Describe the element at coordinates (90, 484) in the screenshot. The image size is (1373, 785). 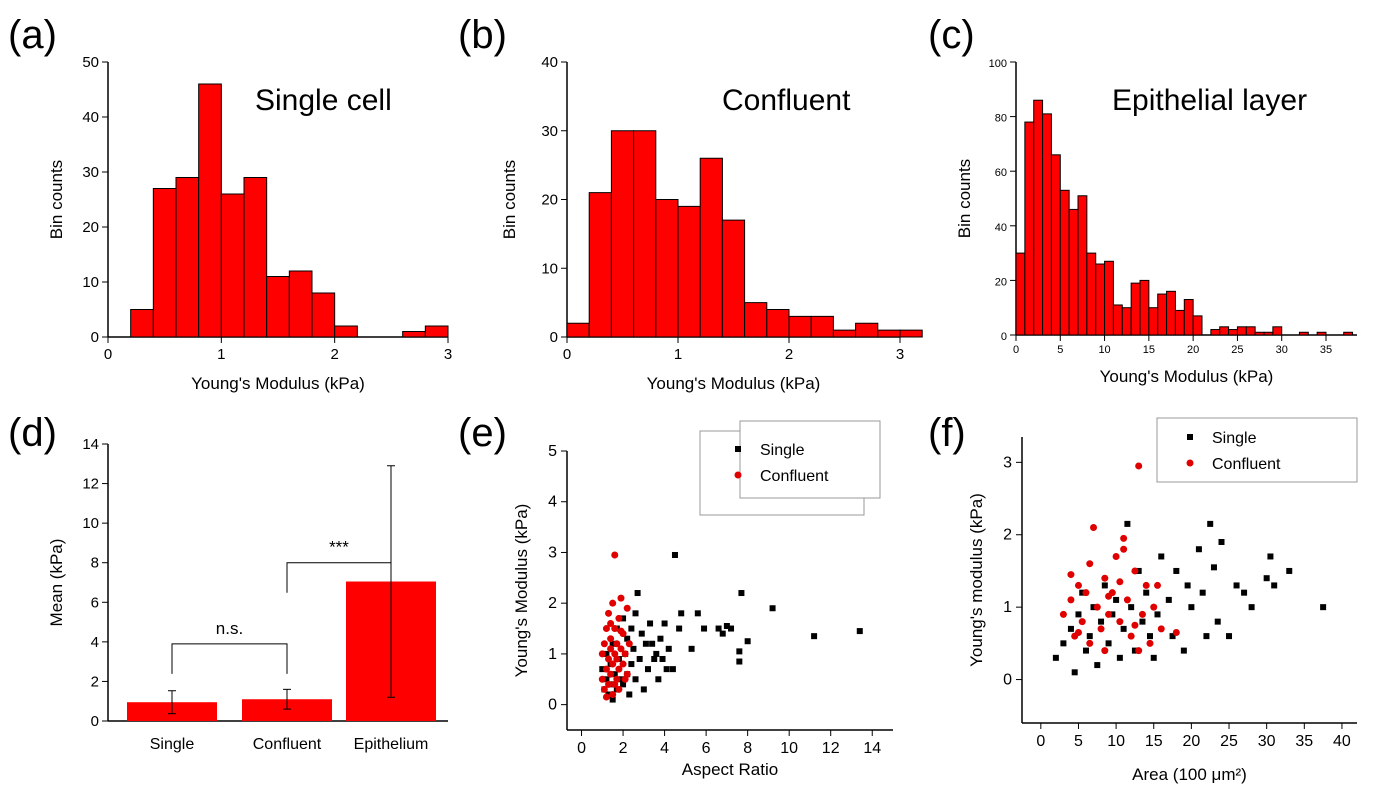
I see `y-tick-label: 12` at that location.